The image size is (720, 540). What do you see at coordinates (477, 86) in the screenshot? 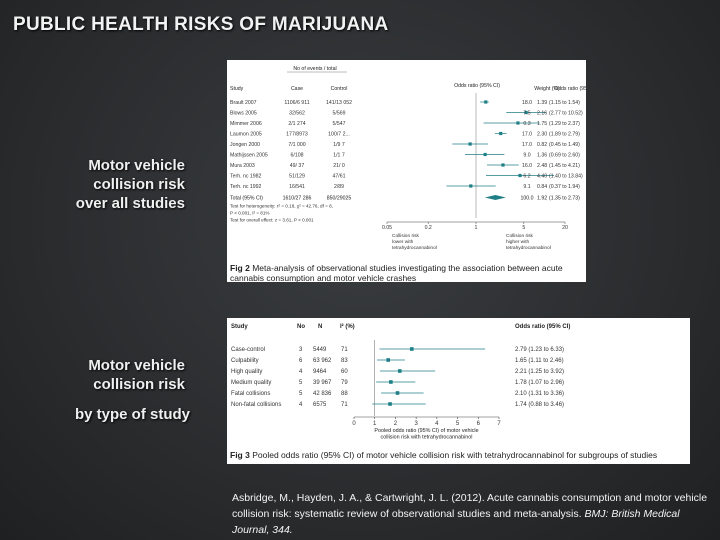
I see `fig2-col-or: Odds ratio (95% CI)` at bounding box center [477, 86].